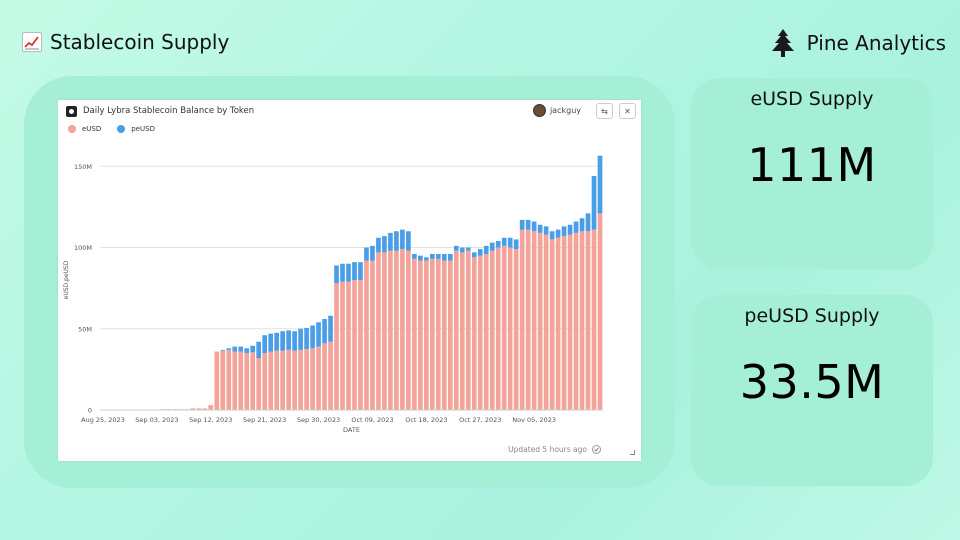  I want to click on x-tick-label: Oct 18, 2023, so click(426, 420).